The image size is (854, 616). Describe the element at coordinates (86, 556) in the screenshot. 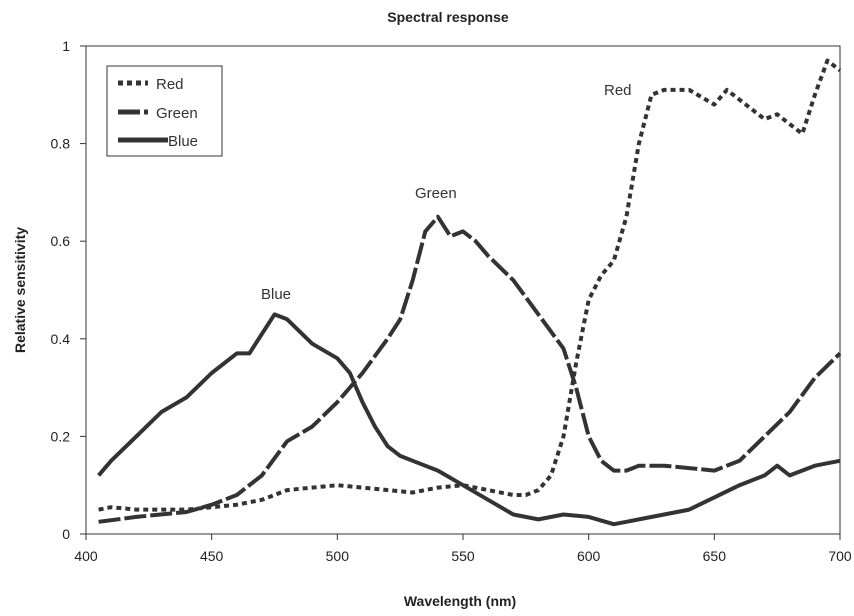

I see `x-tick-label: 400` at that location.